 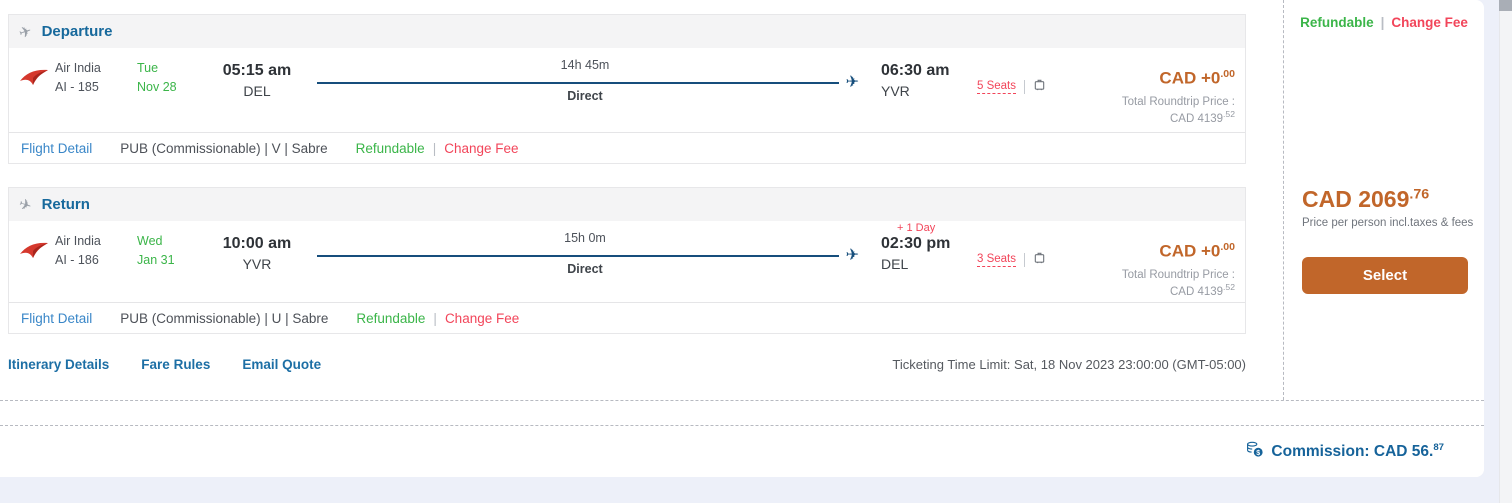 I want to click on arrival-airport: YVR, so click(x=895, y=91).